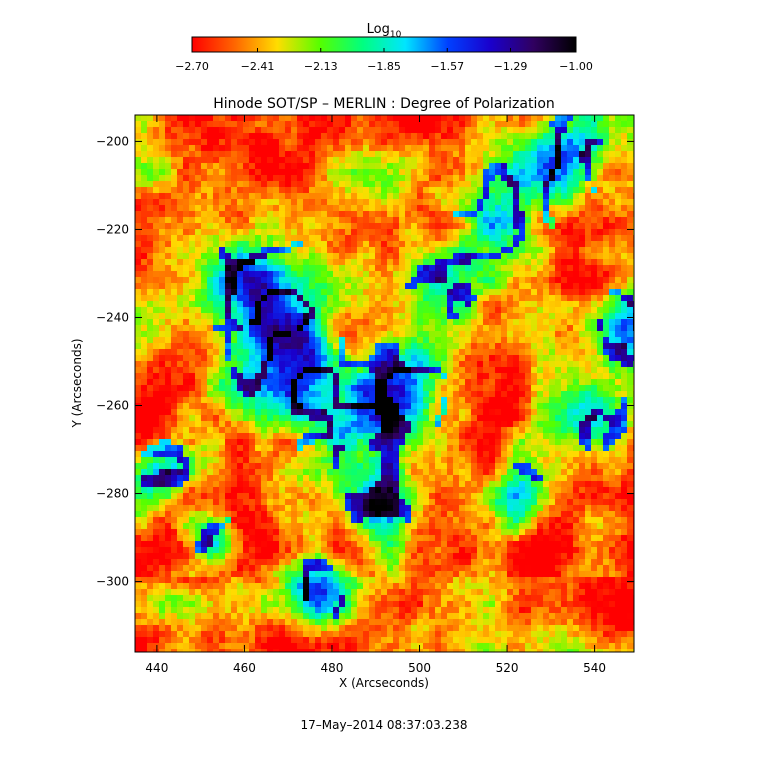 Image resolution: width=768 pixels, height=768 pixels. I want to click on colorbar-tick-label: −1.29, so click(511, 66).